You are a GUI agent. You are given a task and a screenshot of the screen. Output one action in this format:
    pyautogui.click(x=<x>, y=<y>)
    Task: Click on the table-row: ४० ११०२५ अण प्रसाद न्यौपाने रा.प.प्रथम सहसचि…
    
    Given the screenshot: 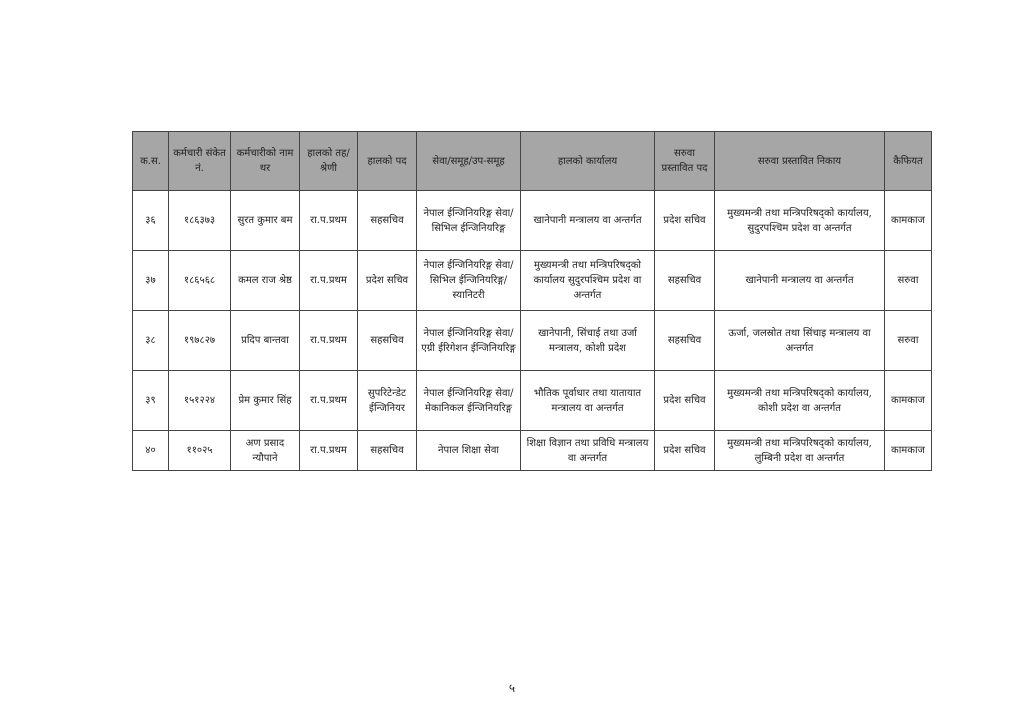 What is the action you would take?
    pyautogui.click(x=532, y=450)
    